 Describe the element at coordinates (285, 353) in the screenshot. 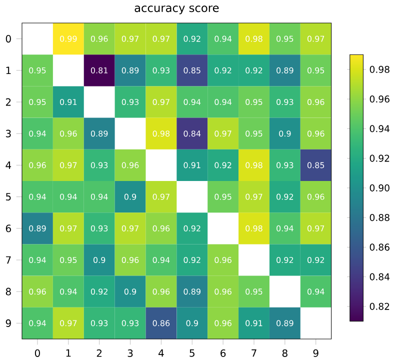

I see `x-tick-label: 8` at that location.